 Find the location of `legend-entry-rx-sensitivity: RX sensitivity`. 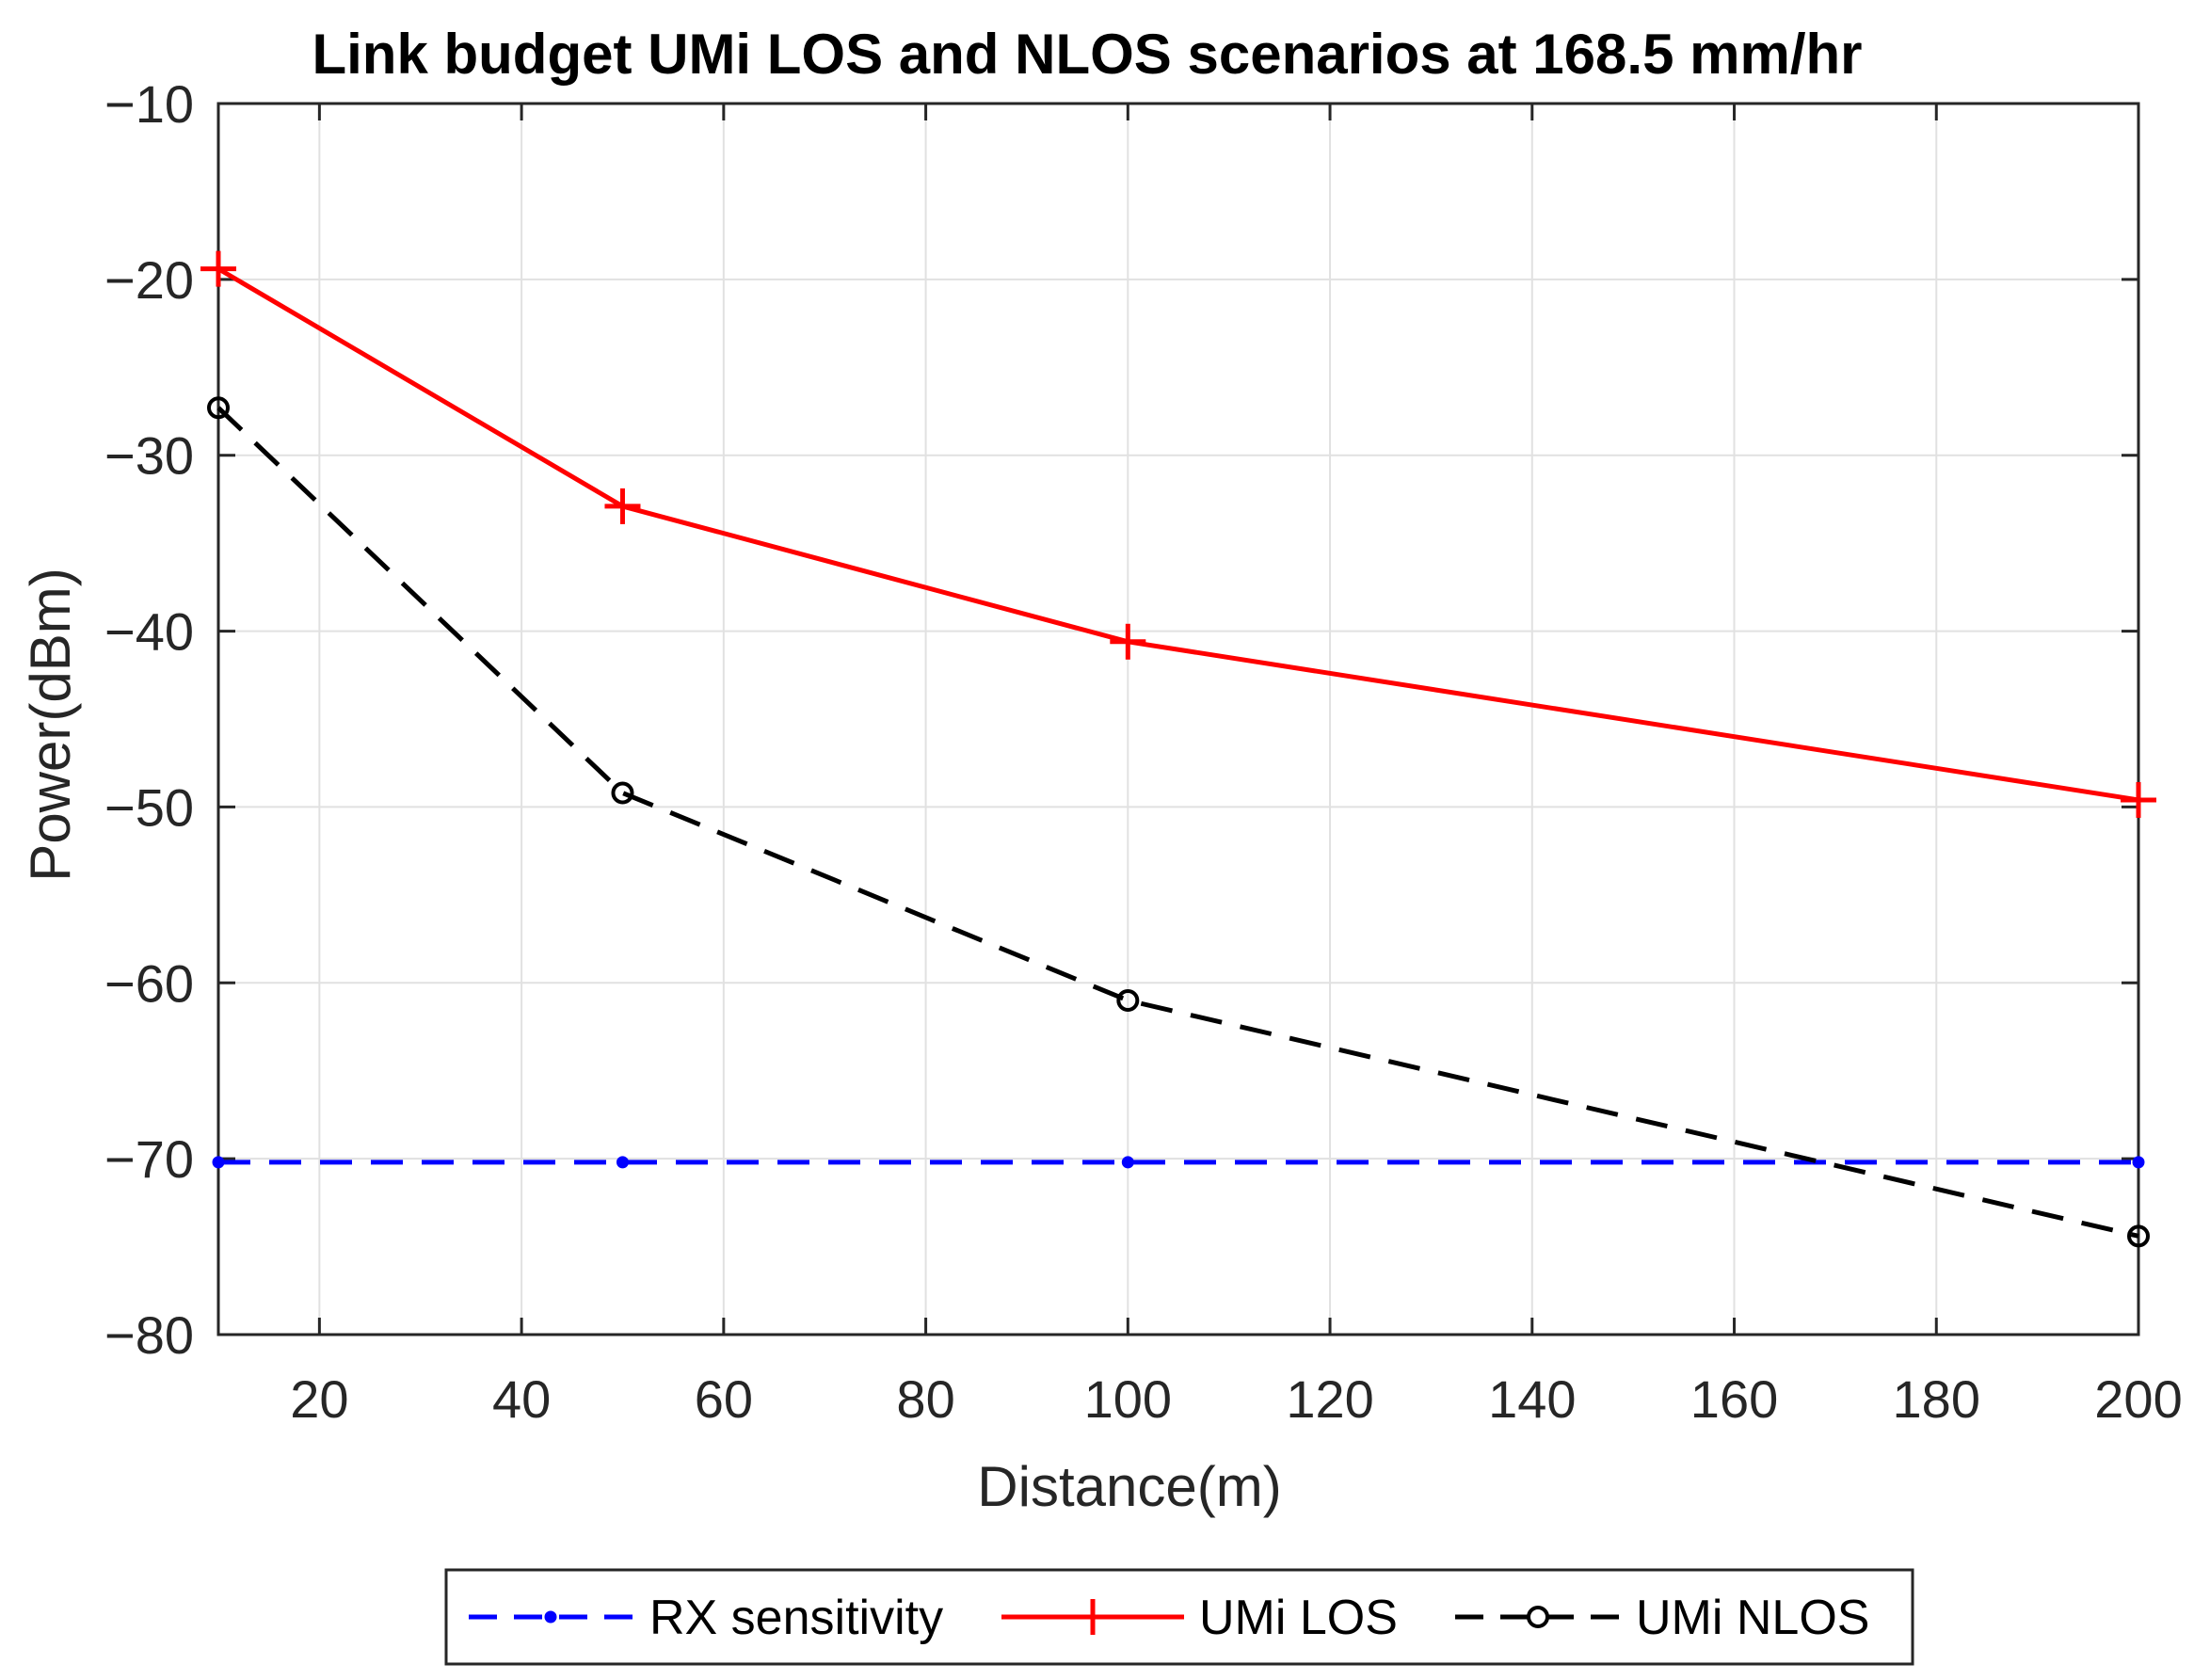

legend-entry-rx-sensitivity: RX sensitivity is located at coordinates (706, 1618).